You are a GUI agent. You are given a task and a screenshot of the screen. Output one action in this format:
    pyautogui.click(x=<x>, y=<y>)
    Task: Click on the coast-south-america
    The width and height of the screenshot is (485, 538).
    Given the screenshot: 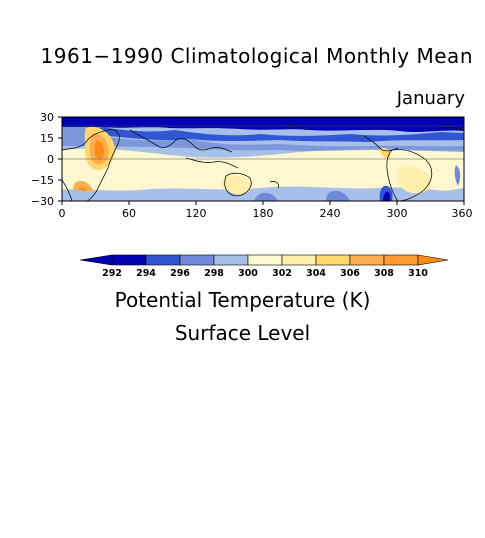 What is the action you would take?
    pyautogui.click(x=409, y=175)
    